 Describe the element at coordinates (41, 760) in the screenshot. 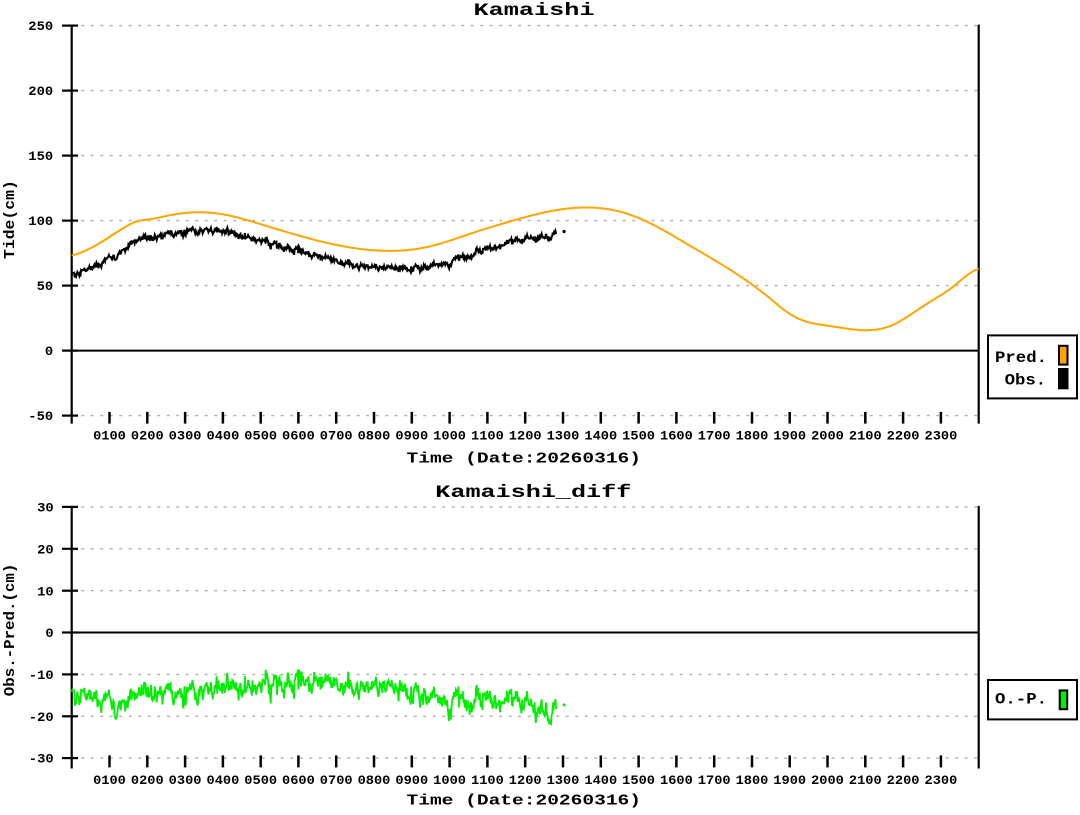

I see `svg-text: -30` at that location.